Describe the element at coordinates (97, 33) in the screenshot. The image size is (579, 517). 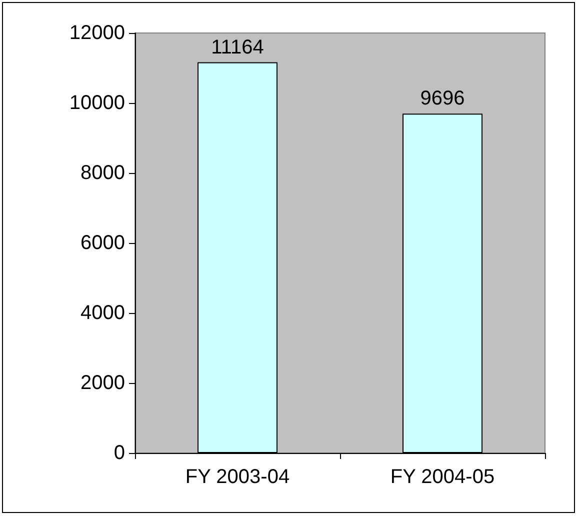
I see `y-tick-label: 12000` at that location.